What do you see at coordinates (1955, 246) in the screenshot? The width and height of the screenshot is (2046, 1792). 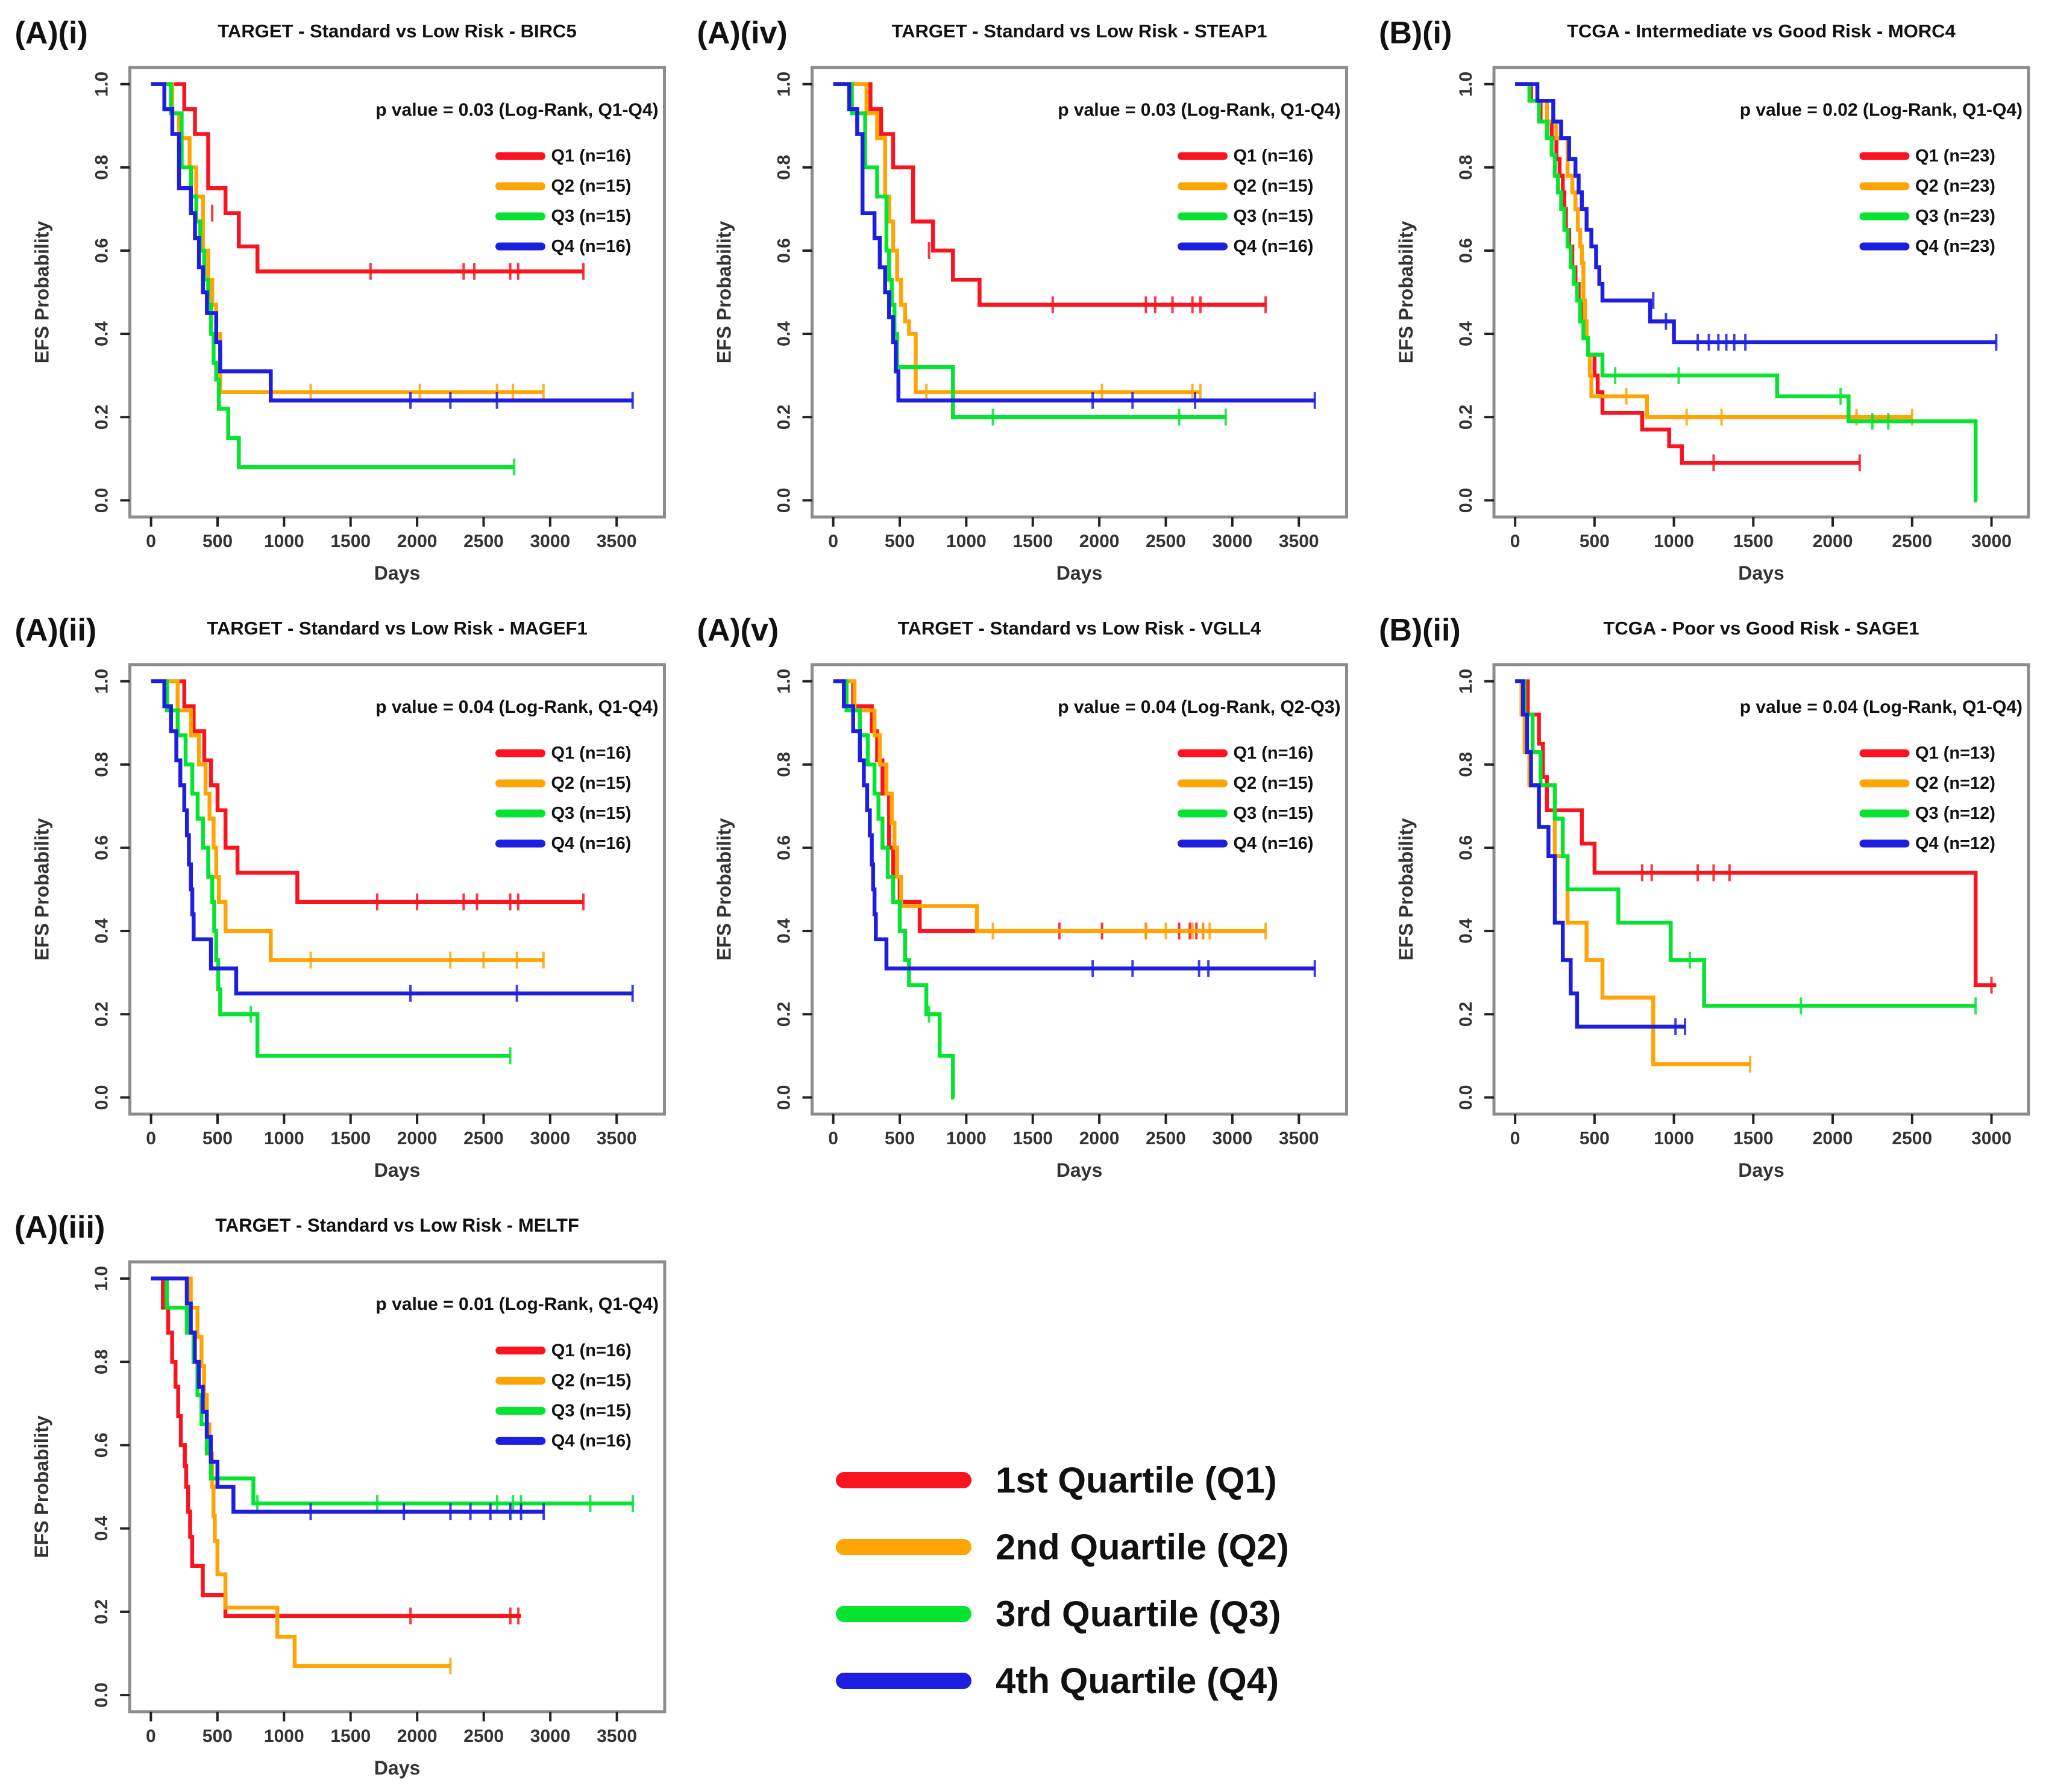 I see `legend-label-q4: Q4 (n=23)` at bounding box center [1955, 246].